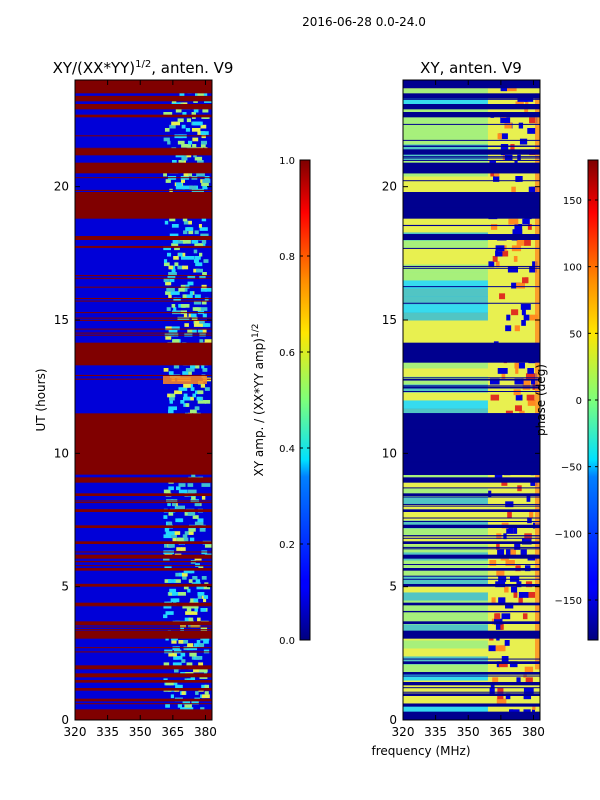 This screenshot has width=600, height=800. I want to click on amplitude-panel-title: XY/(XX*YY)1/2, anten. V9, so click(143, 68).